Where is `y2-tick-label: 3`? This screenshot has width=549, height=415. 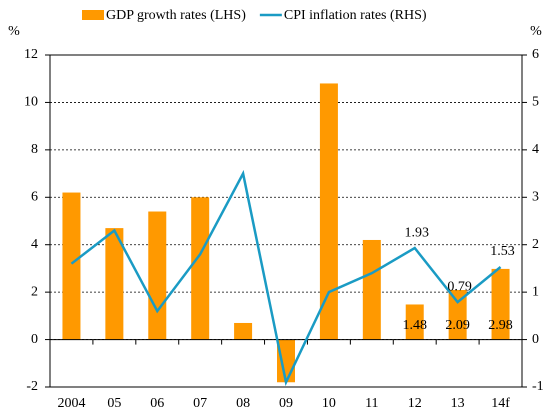 y2-tick-label: 3 is located at coordinates (535, 197).